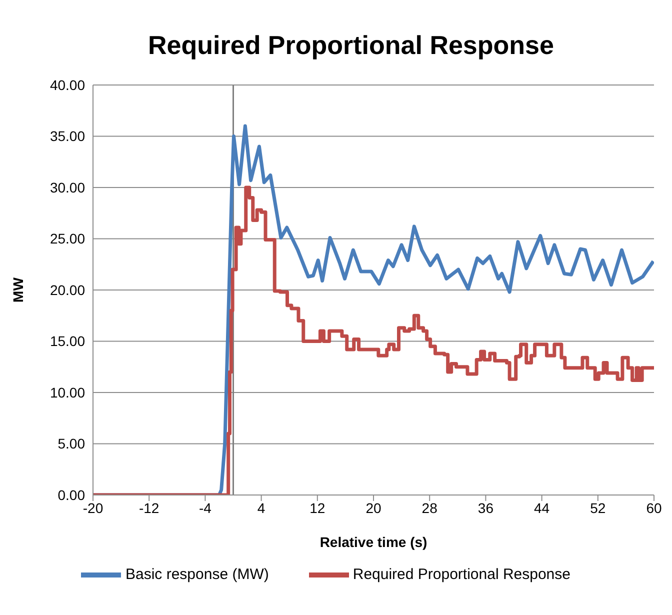 Image resolution: width=672 pixels, height=615 pixels. What do you see at coordinates (68, 84) in the screenshot?
I see `y-tick-label: 40.00` at bounding box center [68, 84].